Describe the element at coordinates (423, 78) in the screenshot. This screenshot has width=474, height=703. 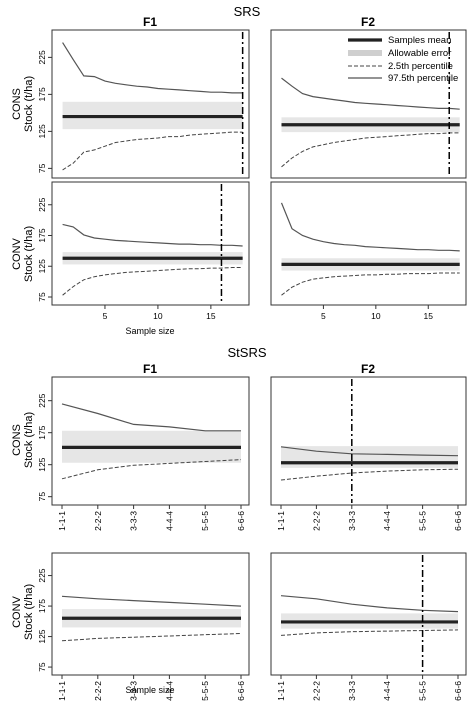
I see `legend-p975-label: 97.5th percentile` at that location.